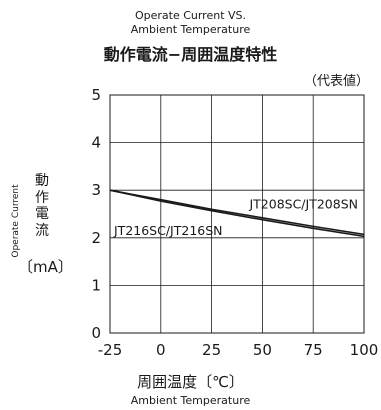 Image resolution: width=381 pixels, height=410 pixels. Describe the element at coordinates (313, 350) in the screenshot. I see `x-tick-label: 75` at that location.